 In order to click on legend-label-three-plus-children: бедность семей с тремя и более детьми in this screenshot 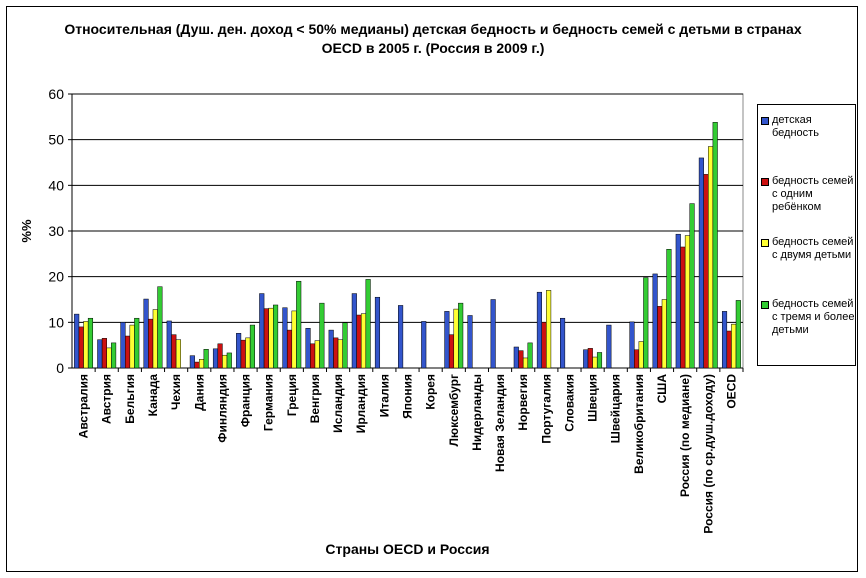, I will do `click(813, 317)`.